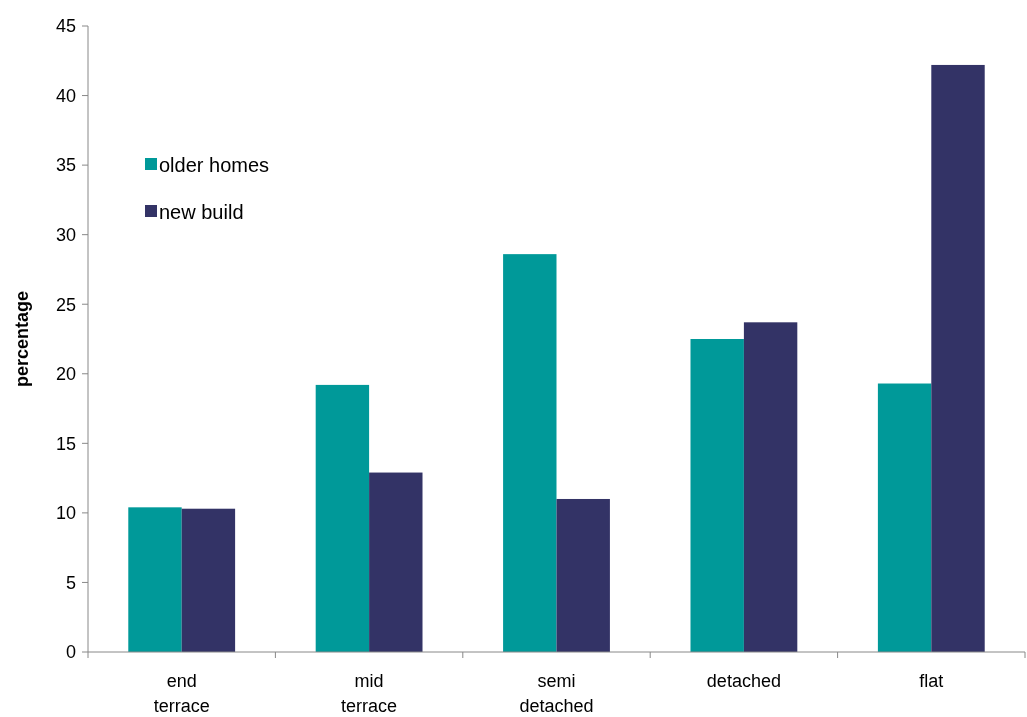 This screenshot has height=717, width=1027. I want to click on legend-label: older homes, so click(214, 165).